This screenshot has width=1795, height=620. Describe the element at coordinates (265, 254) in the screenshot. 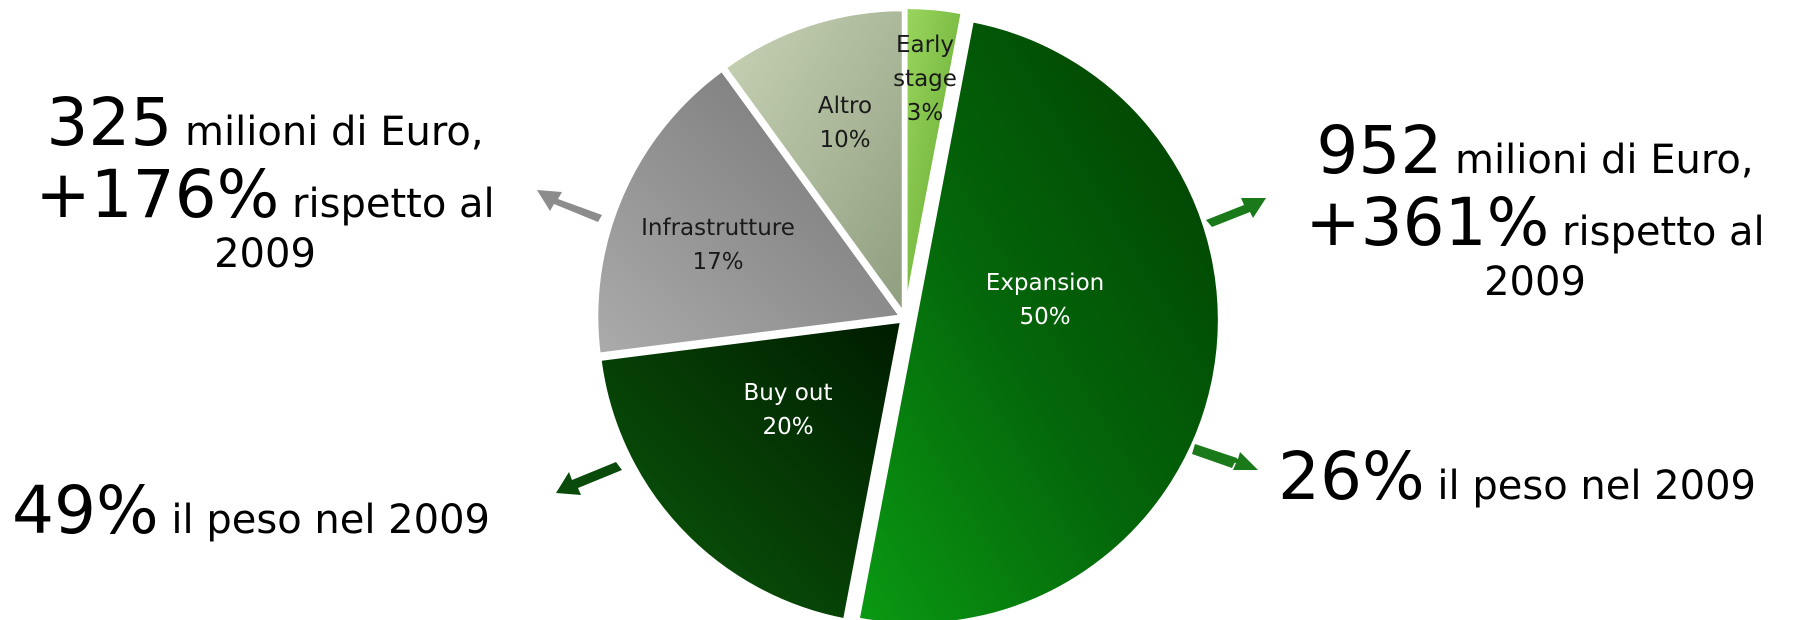

I see `annotation-left-top-year: 2009` at that location.